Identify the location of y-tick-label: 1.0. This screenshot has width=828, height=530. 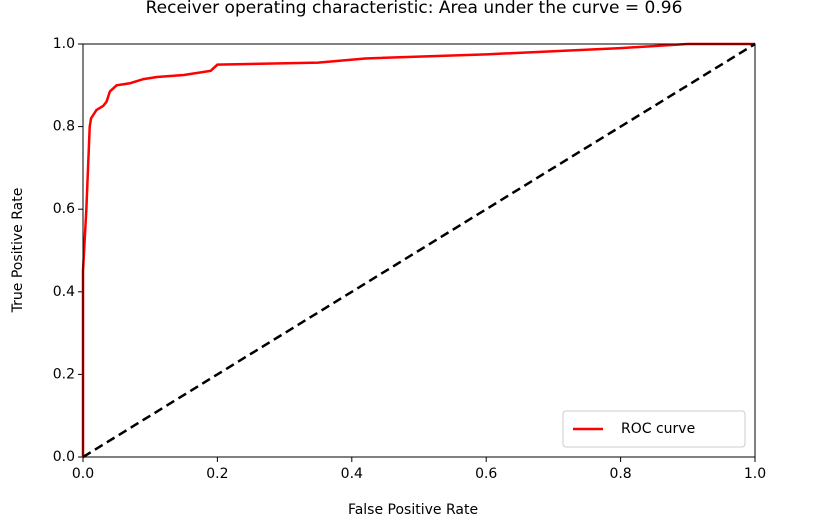
(64, 44).